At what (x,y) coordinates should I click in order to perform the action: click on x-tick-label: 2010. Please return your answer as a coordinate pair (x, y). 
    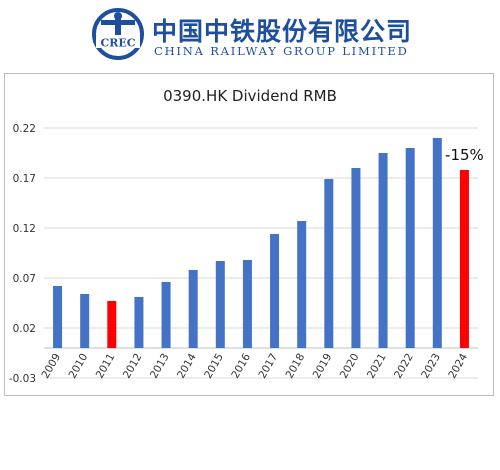
    Looking at the image, I should click on (79, 366).